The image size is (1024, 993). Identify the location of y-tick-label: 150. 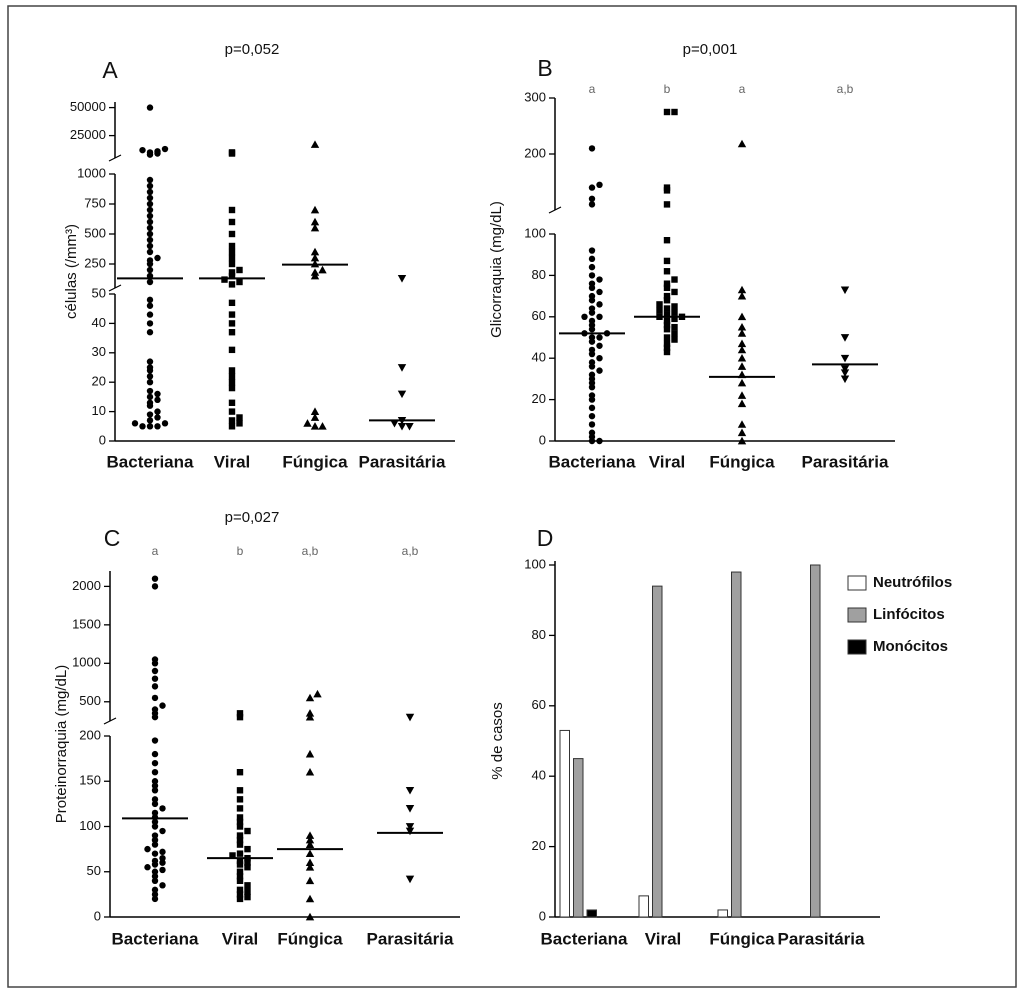
(90, 780).